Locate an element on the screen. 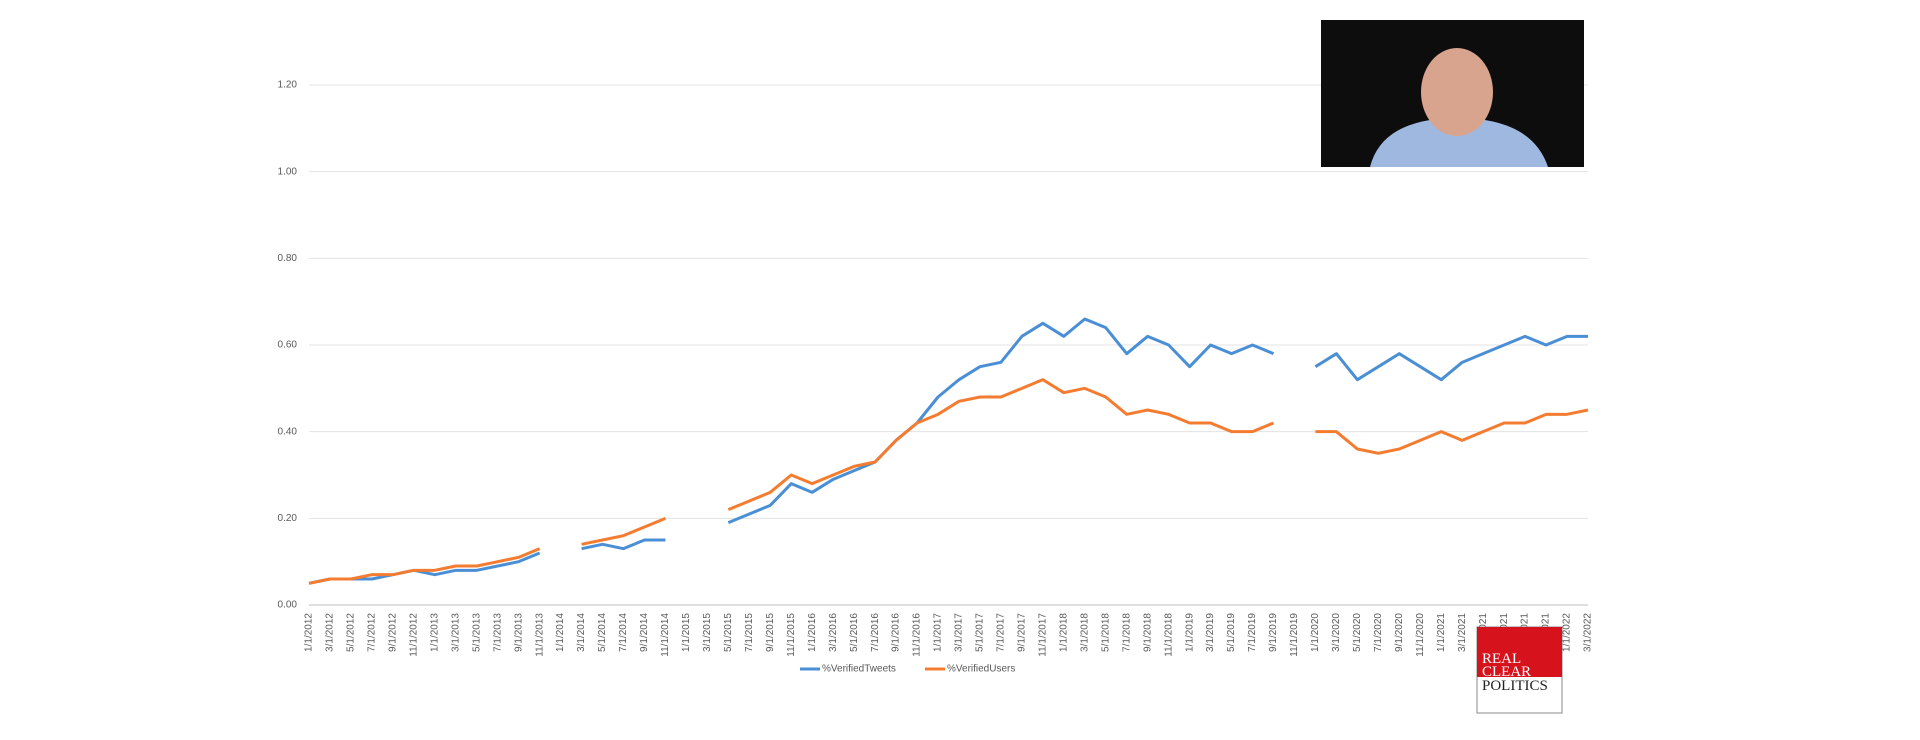 This screenshot has width=1920, height=740. x-tick-label: 7/1/2019 is located at coordinates (1252, 632).